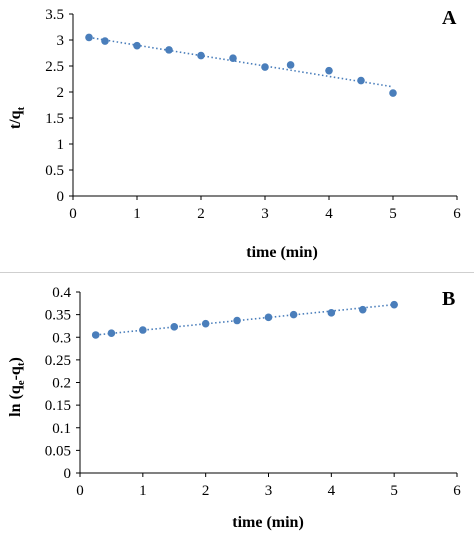  I want to click on x-tick-label-b: 1, so click(143, 491).